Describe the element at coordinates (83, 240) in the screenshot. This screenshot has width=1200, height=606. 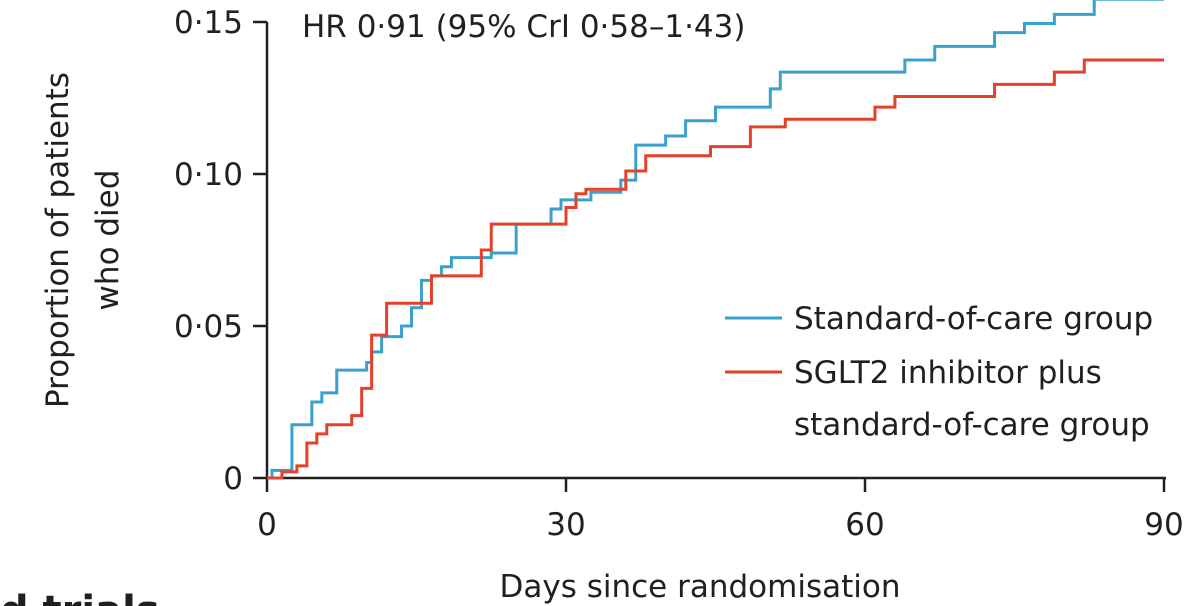
I see `y-axis-title: Proportion of patients who died` at that location.